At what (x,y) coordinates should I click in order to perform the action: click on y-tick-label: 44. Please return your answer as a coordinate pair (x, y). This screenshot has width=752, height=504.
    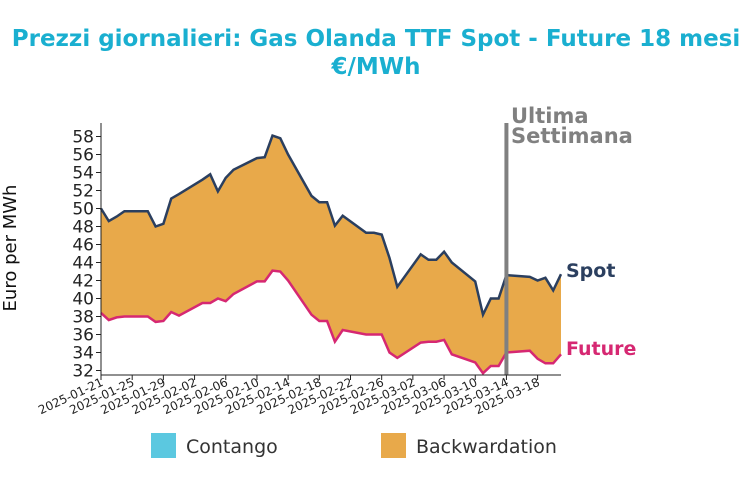
    Looking at the image, I should click on (83, 264).